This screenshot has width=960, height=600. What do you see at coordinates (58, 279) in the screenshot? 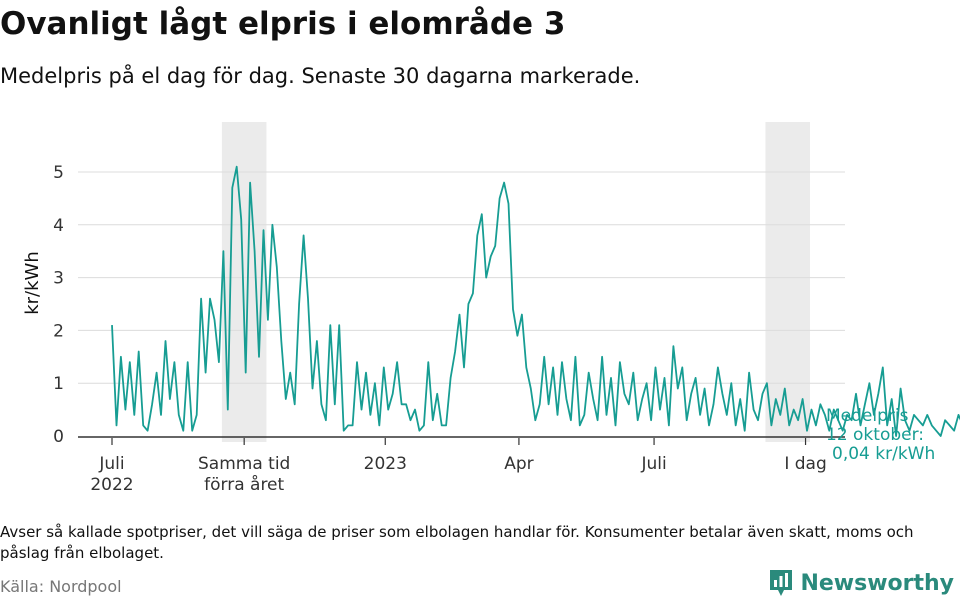
I see `y-tick-label-3: 3` at bounding box center [58, 279].